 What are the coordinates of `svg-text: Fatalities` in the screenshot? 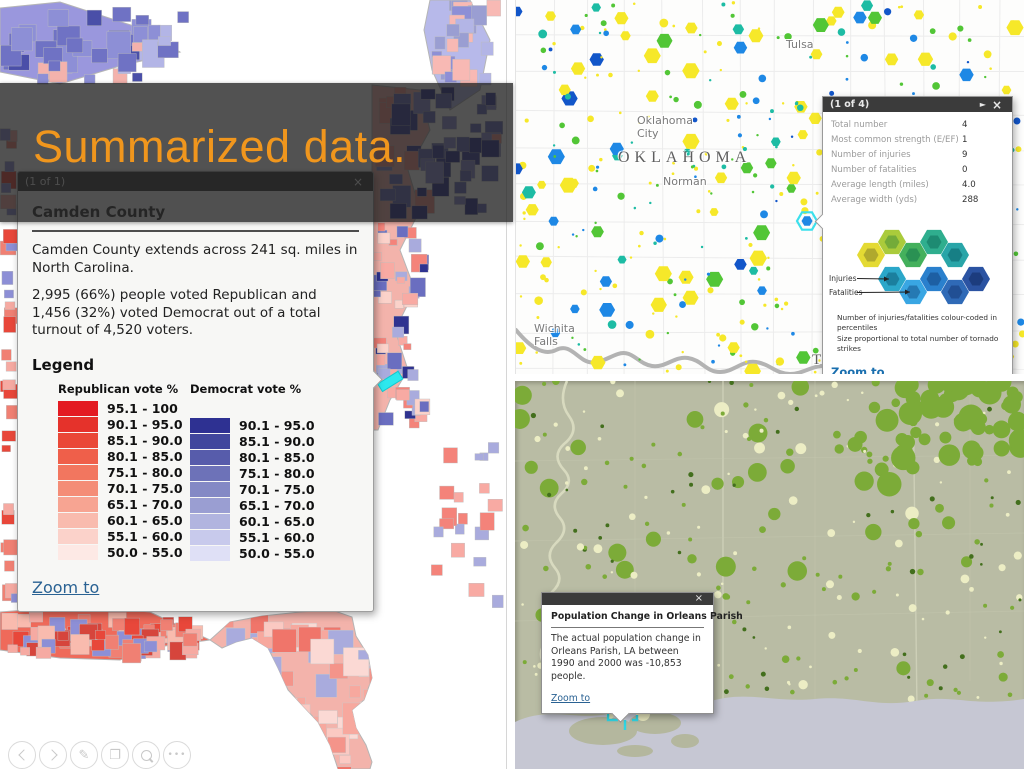 It's located at (846, 292).